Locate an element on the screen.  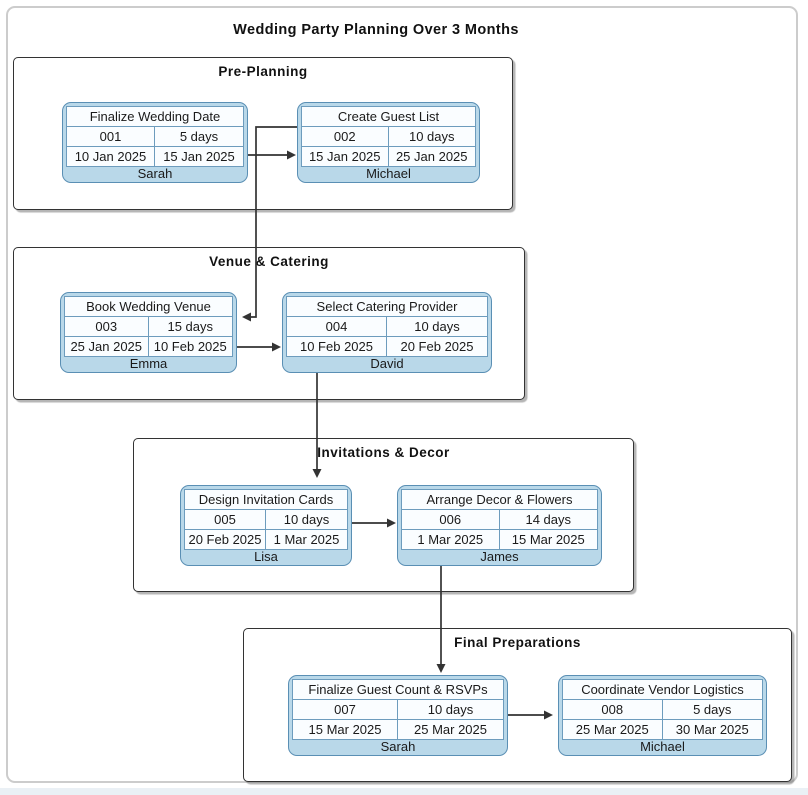
task-end-date: 30 Mar 2025 is located at coordinates (712, 729).